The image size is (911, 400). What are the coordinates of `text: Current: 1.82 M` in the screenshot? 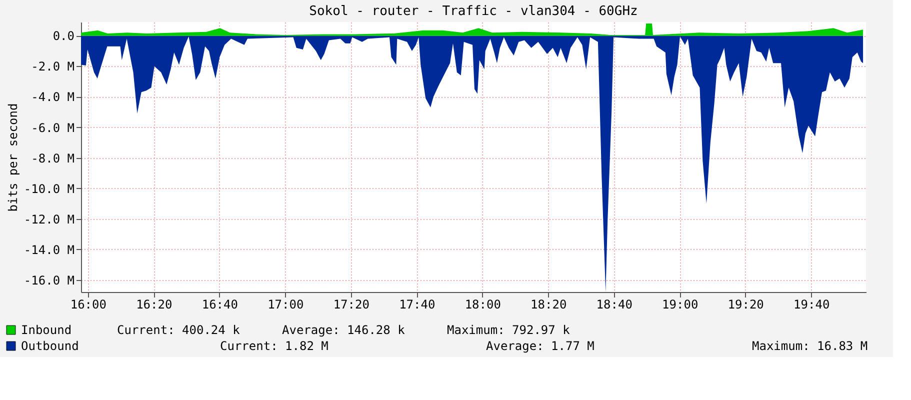 It's located at (274, 346).